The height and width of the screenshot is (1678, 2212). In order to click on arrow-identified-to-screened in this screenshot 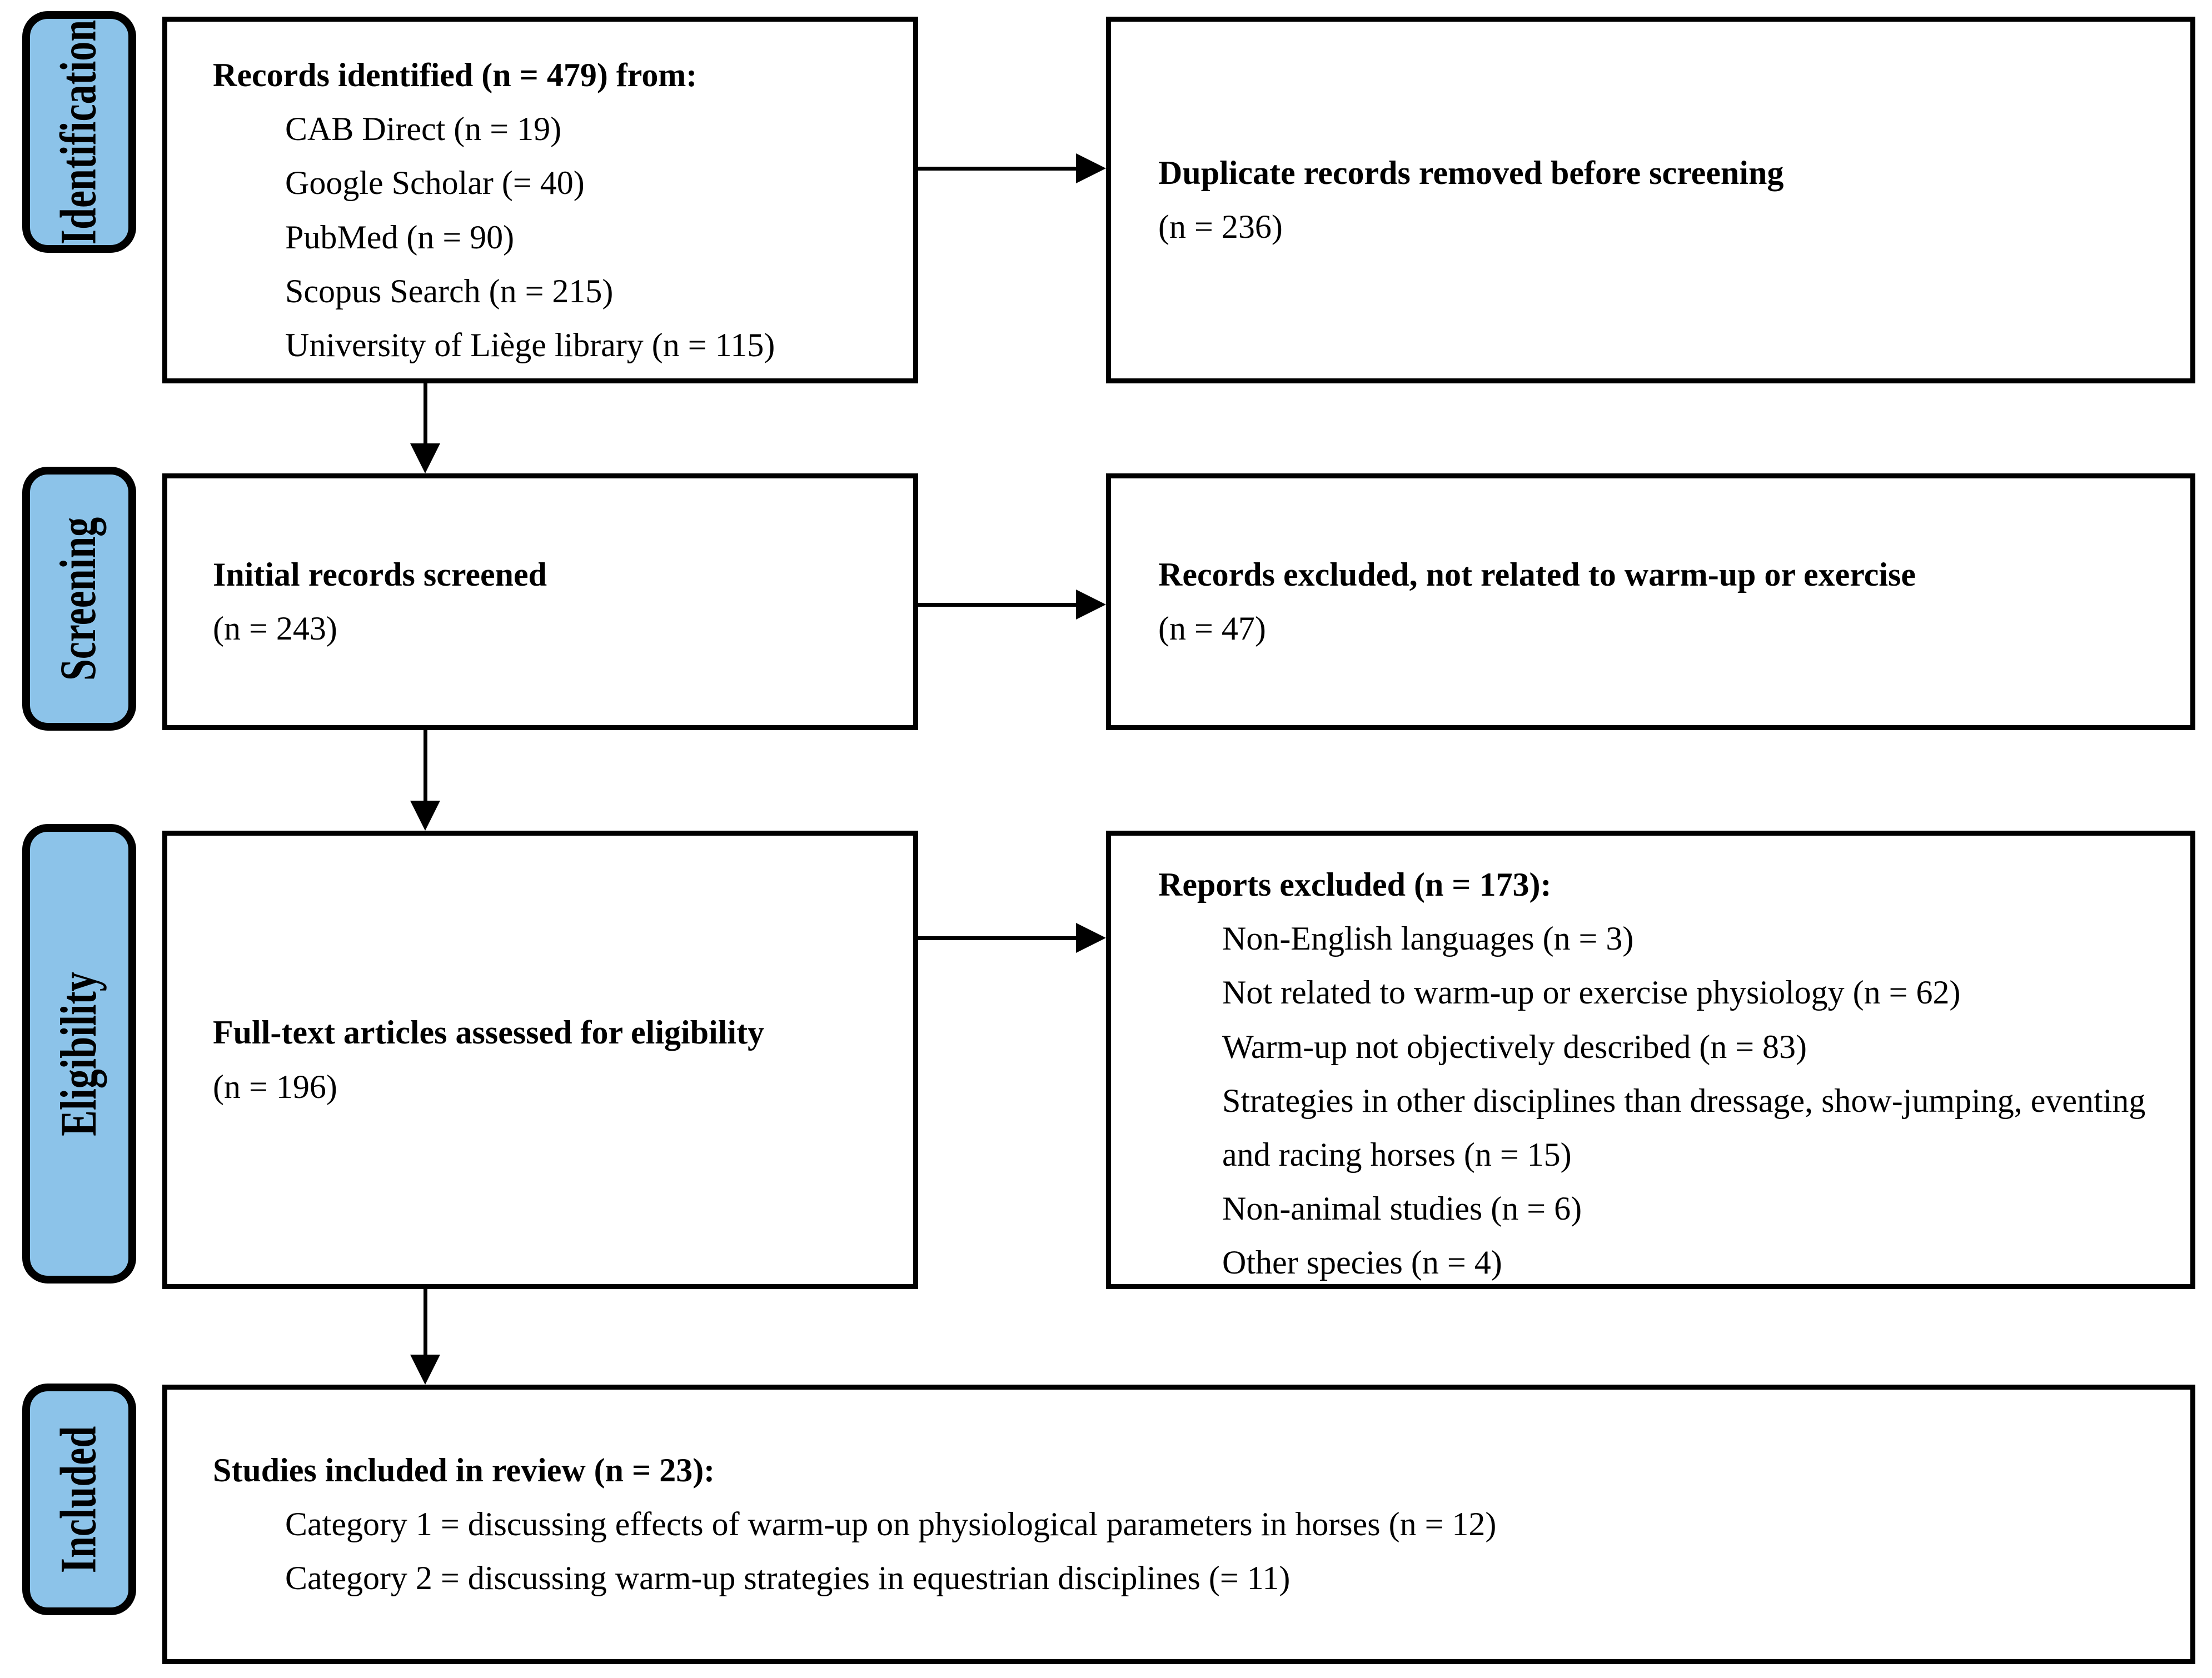, I will do `click(426, 414)`.